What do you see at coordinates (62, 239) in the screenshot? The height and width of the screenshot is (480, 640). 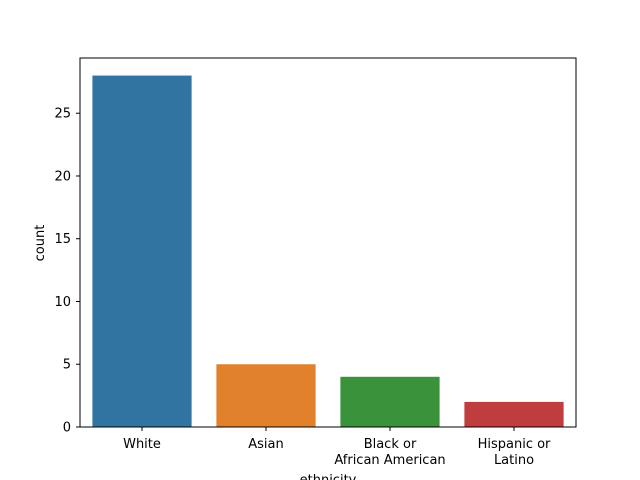 I see `y-tick-label-3: 15` at bounding box center [62, 239].